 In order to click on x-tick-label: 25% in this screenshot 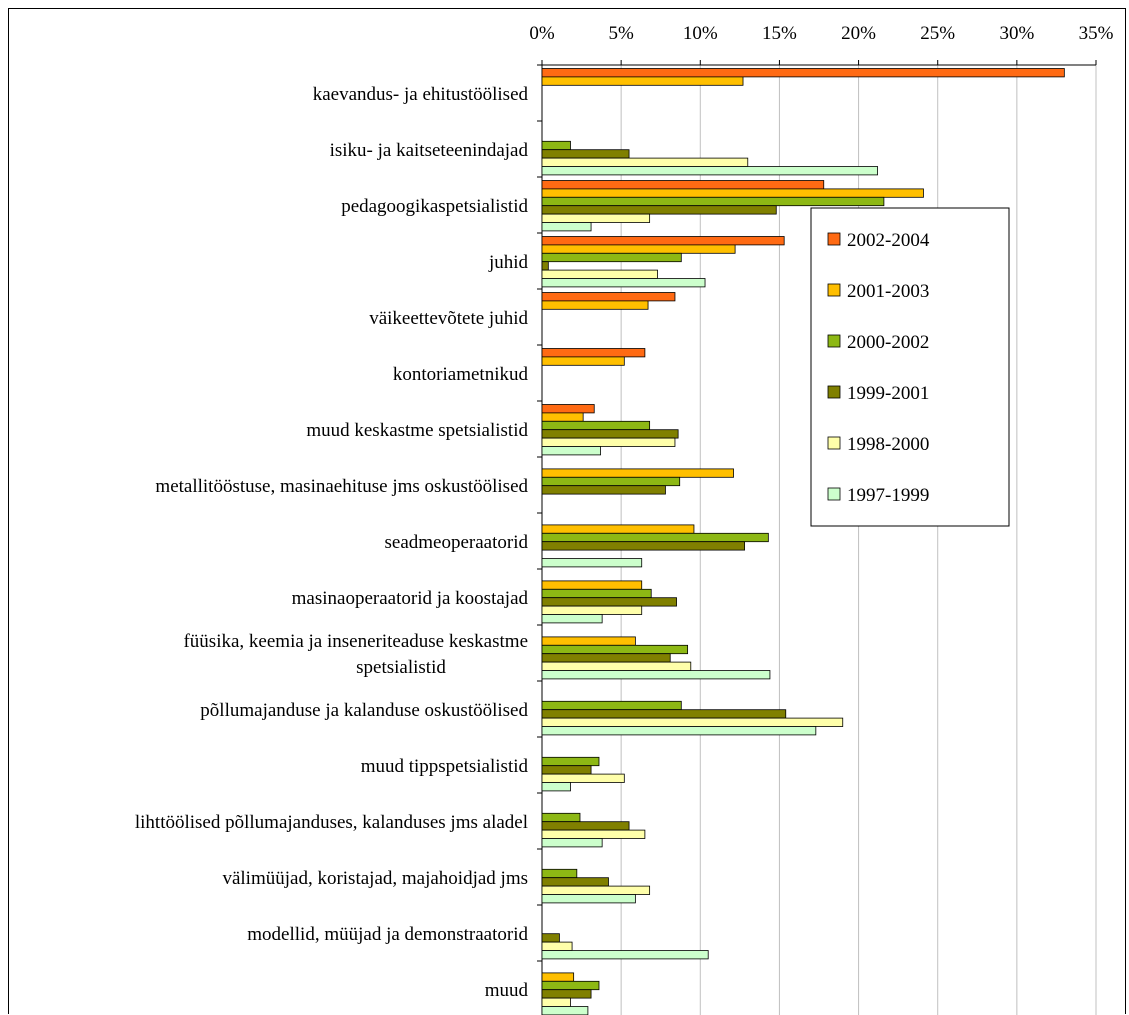, I will do `click(937, 33)`.